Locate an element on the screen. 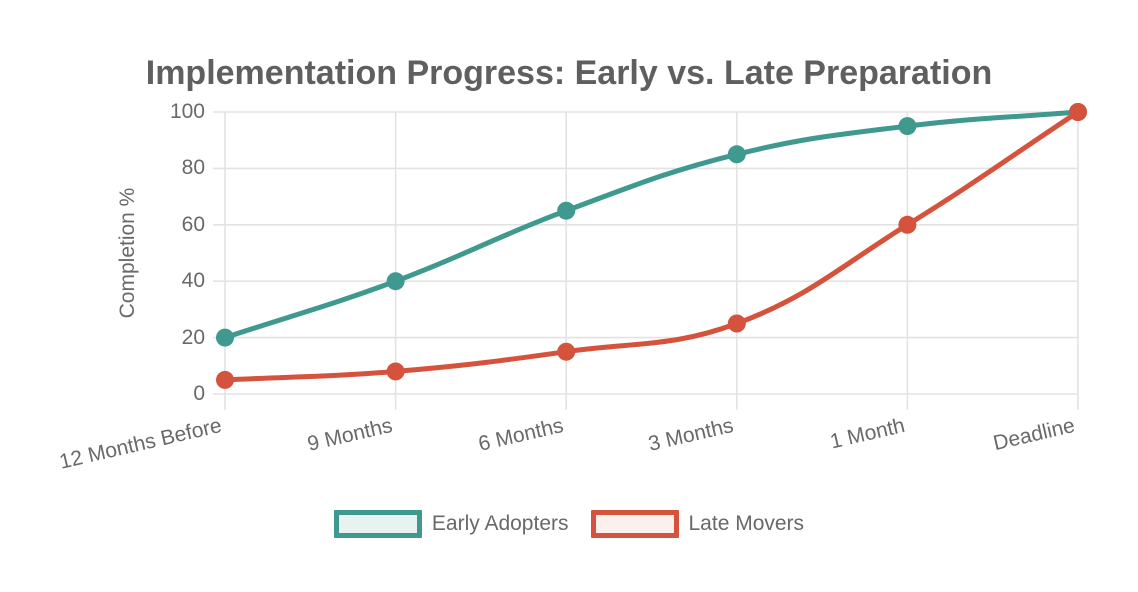 This screenshot has width=1138, height=592. legend: Early Adopters Late Movers is located at coordinates (569, 524).